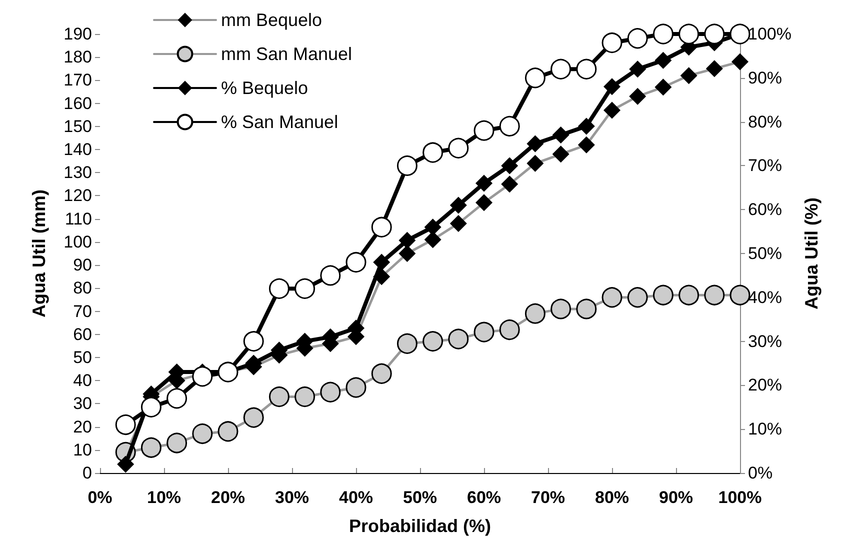  Describe the element at coordinates (765, 78) in the screenshot. I see `y2-tick-label: 90%` at that location.